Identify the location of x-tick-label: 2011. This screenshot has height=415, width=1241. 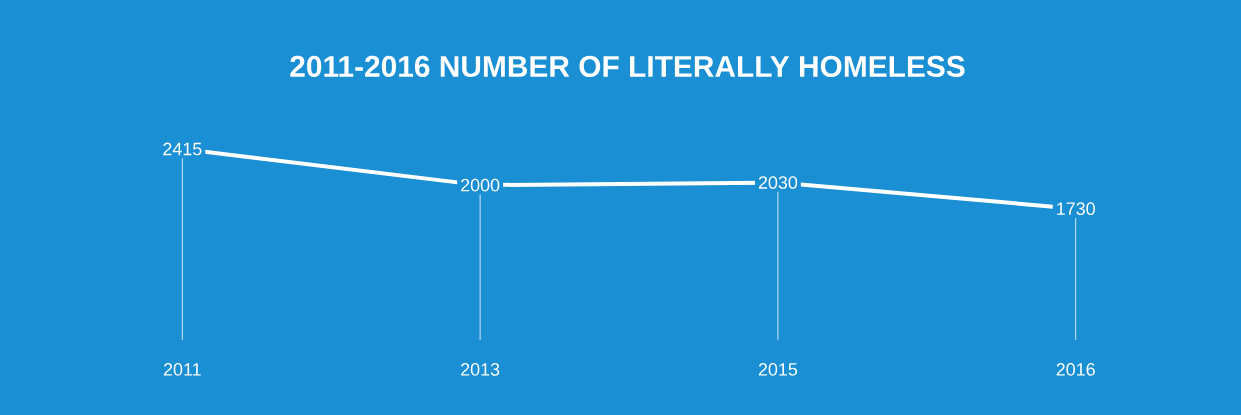
(182, 369).